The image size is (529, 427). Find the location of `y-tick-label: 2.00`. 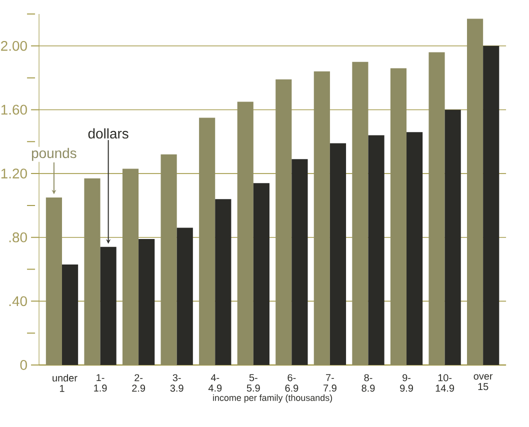

y-tick-label: 2.00 is located at coordinates (14, 45).